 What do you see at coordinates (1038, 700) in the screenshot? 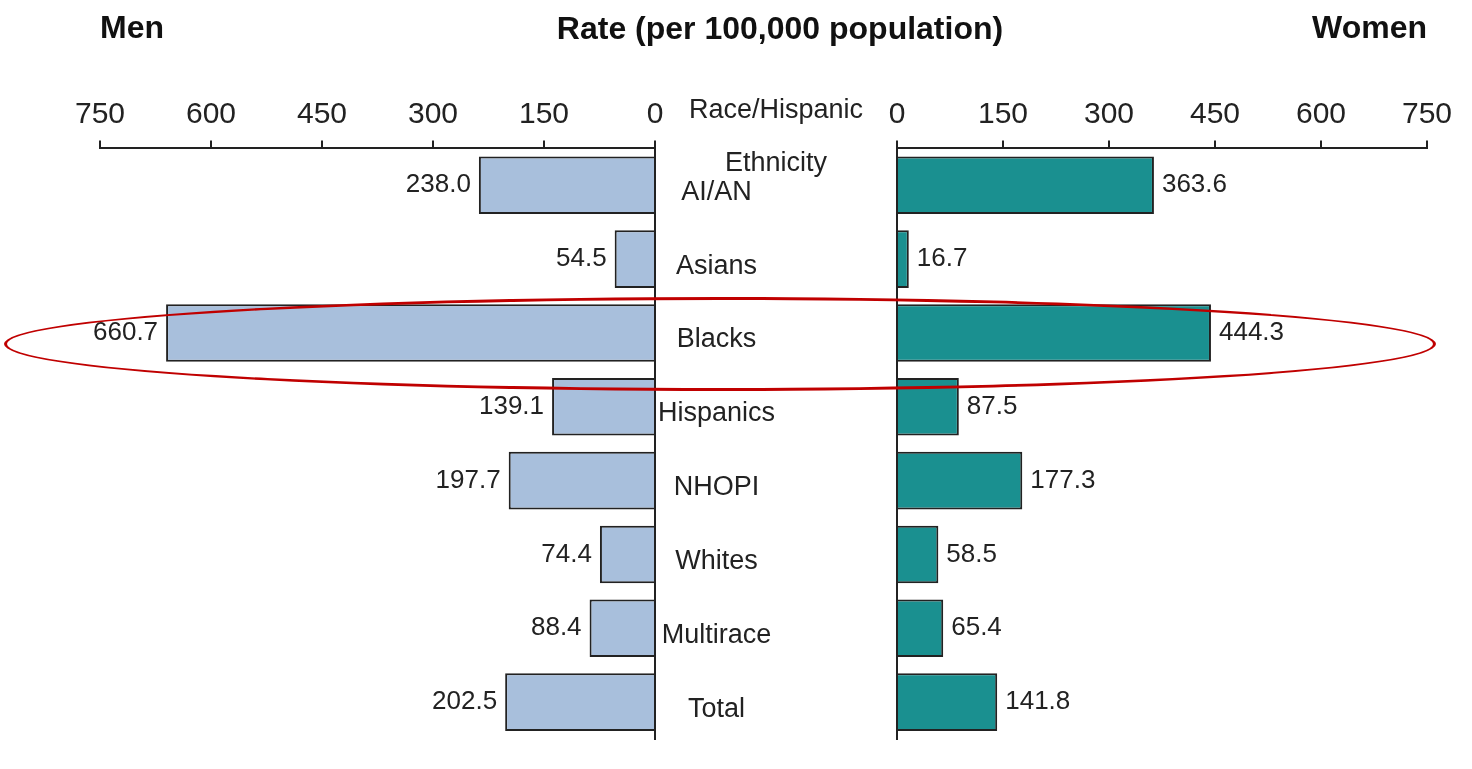
I see `data-label: 141.8` at bounding box center [1038, 700].